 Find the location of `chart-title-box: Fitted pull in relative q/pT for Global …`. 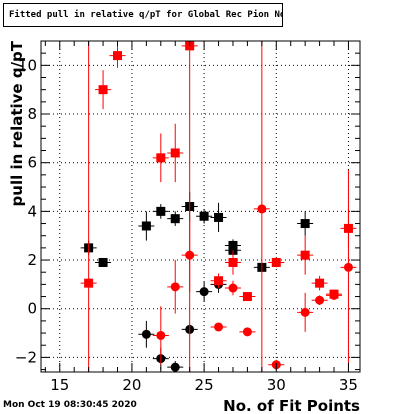

chart-title-box: Fitted pull in relative q/pT for Global … is located at coordinates (143, 15).